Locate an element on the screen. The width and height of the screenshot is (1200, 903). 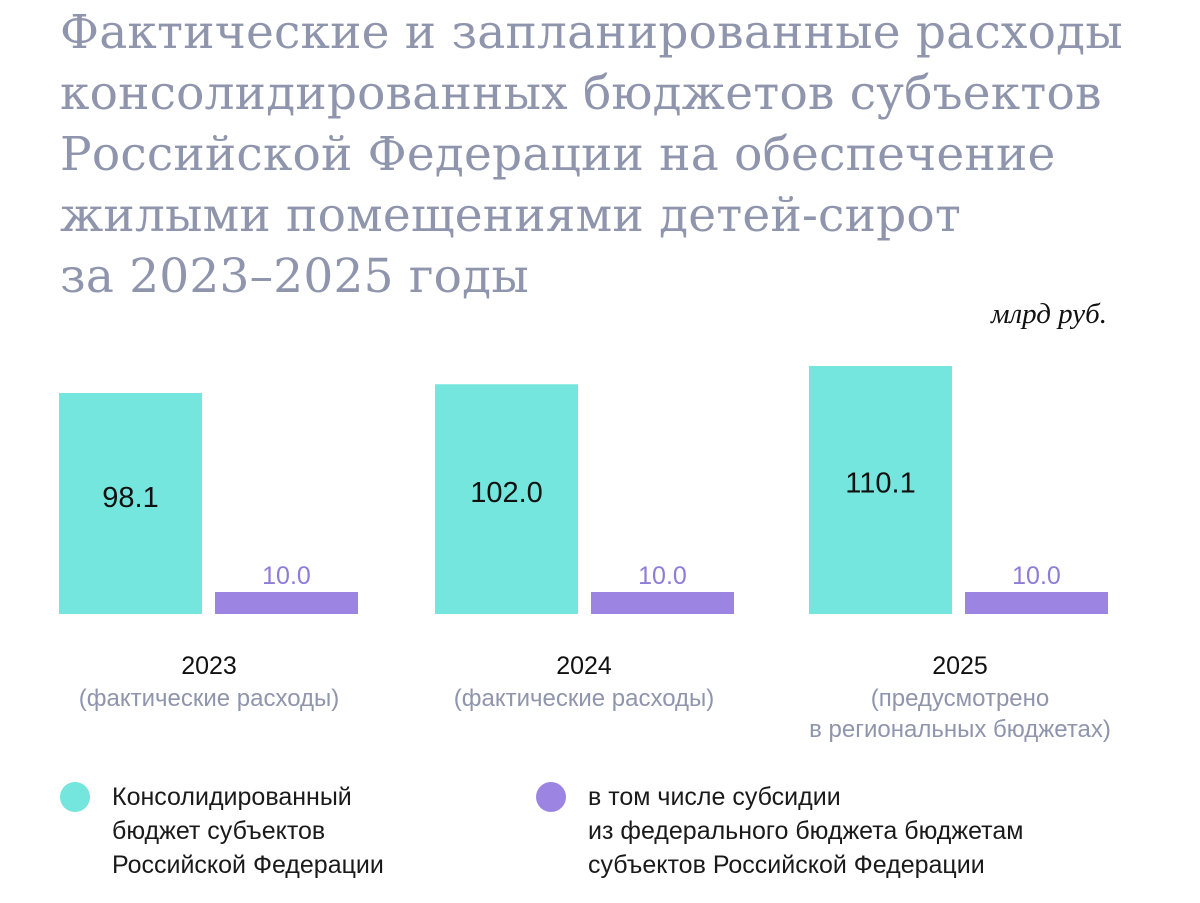
legend-swatch-subsidy is located at coordinates (551, 797).